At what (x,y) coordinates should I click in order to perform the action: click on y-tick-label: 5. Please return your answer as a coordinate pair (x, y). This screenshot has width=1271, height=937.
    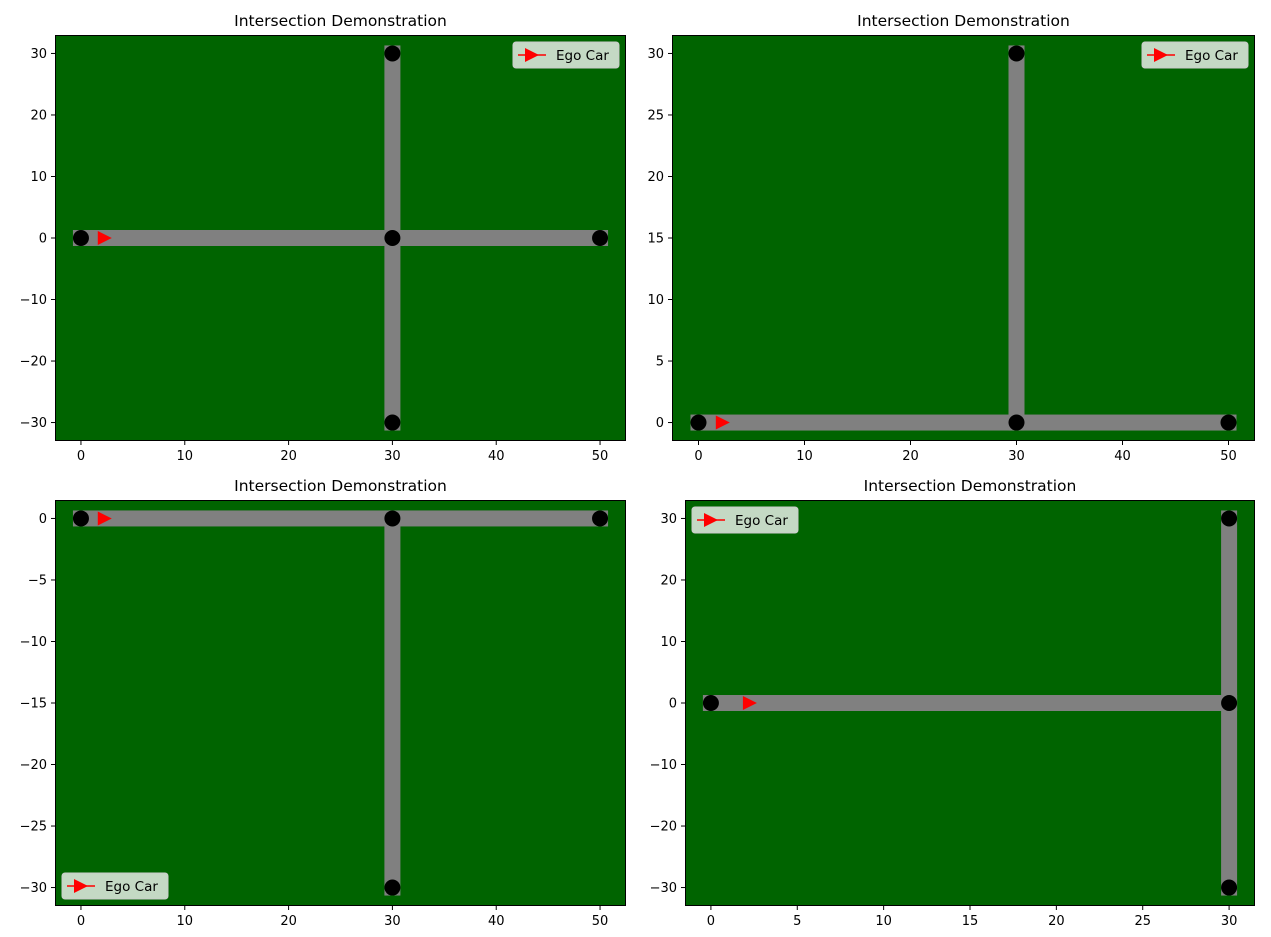
    Looking at the image, I should click on (660, 362).